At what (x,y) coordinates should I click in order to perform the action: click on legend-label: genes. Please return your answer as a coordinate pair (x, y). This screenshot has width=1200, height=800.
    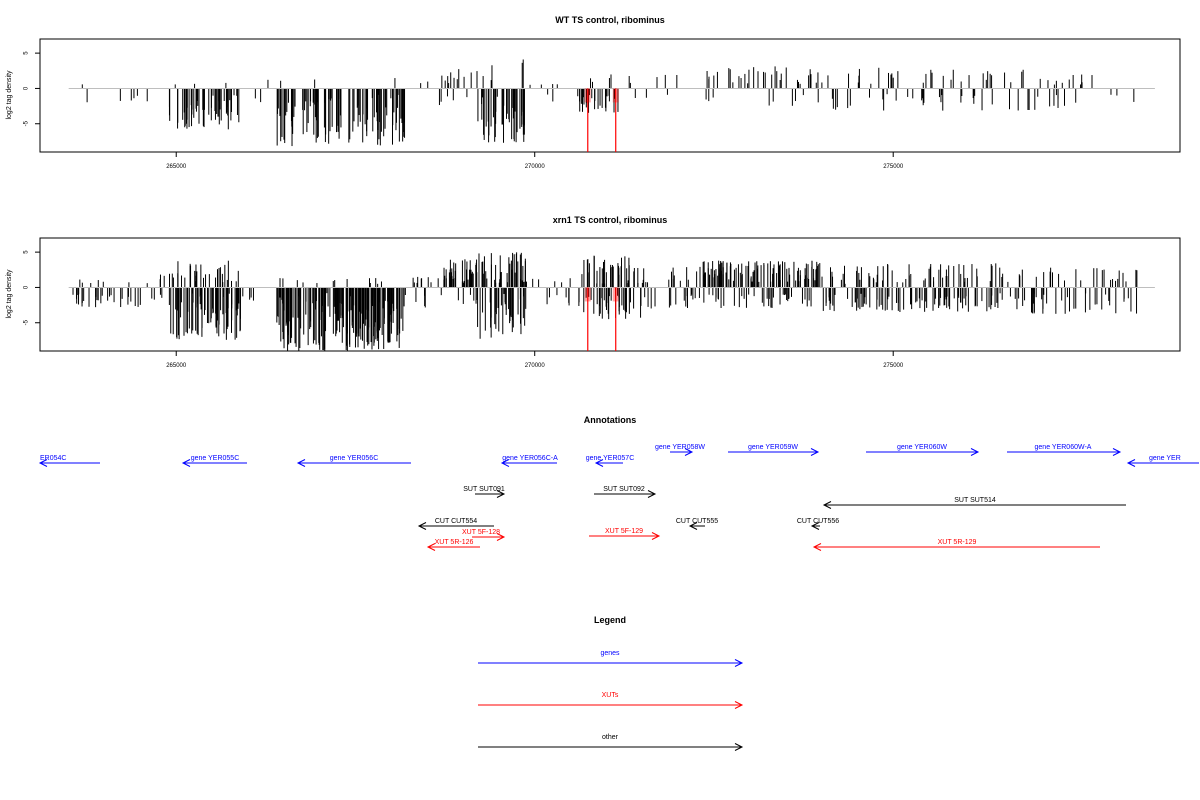
    Looking at the image, I should click on (610, 653).